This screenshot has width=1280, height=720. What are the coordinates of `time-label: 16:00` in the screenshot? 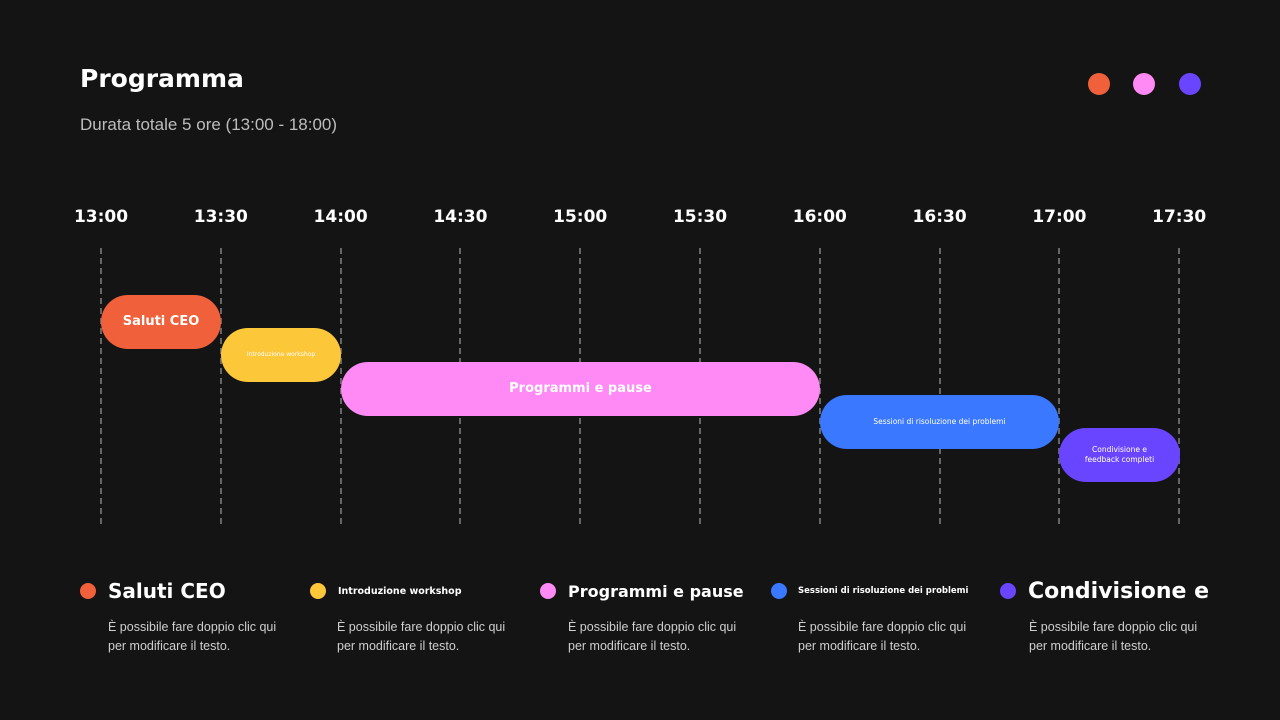 It's located at (819, 217).